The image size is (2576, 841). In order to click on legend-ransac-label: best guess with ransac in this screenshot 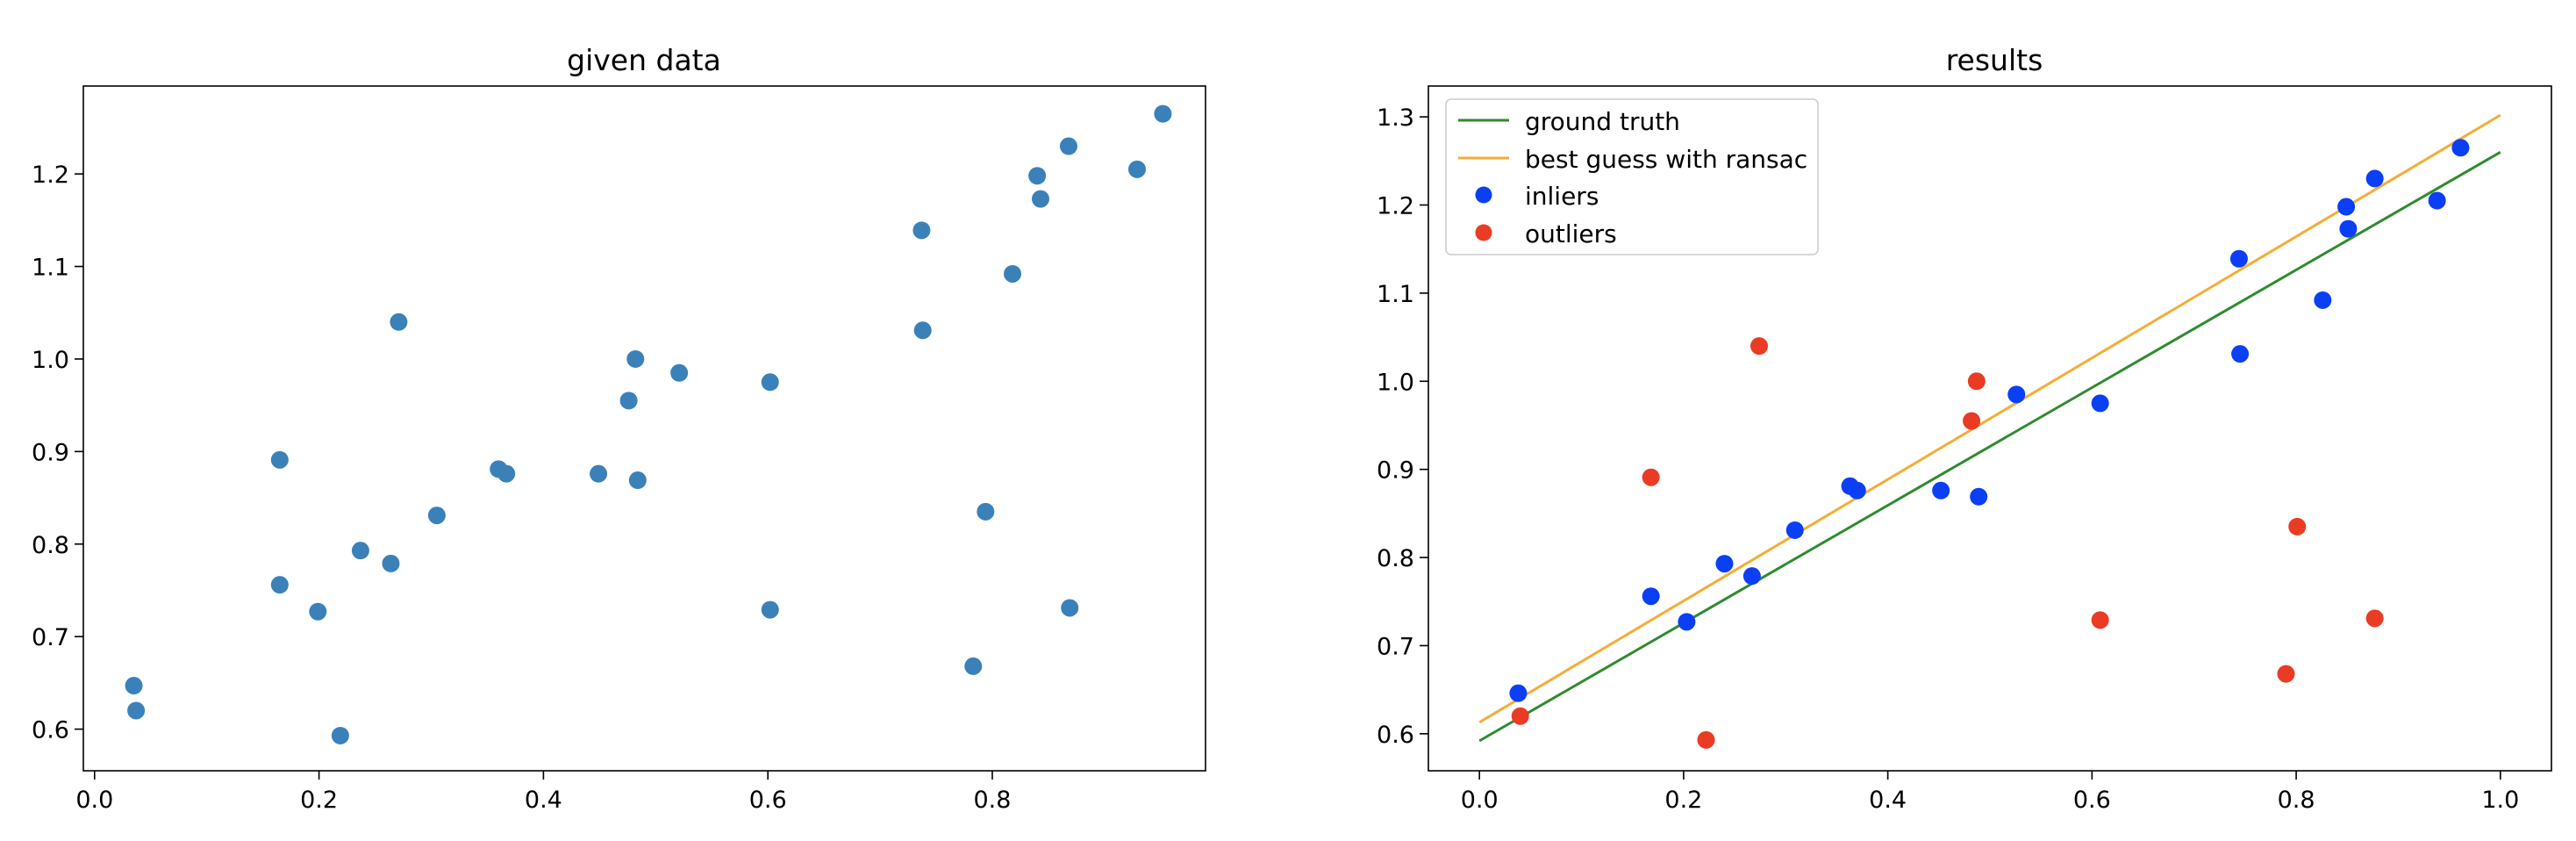, I will do `click(1666, 159)`.